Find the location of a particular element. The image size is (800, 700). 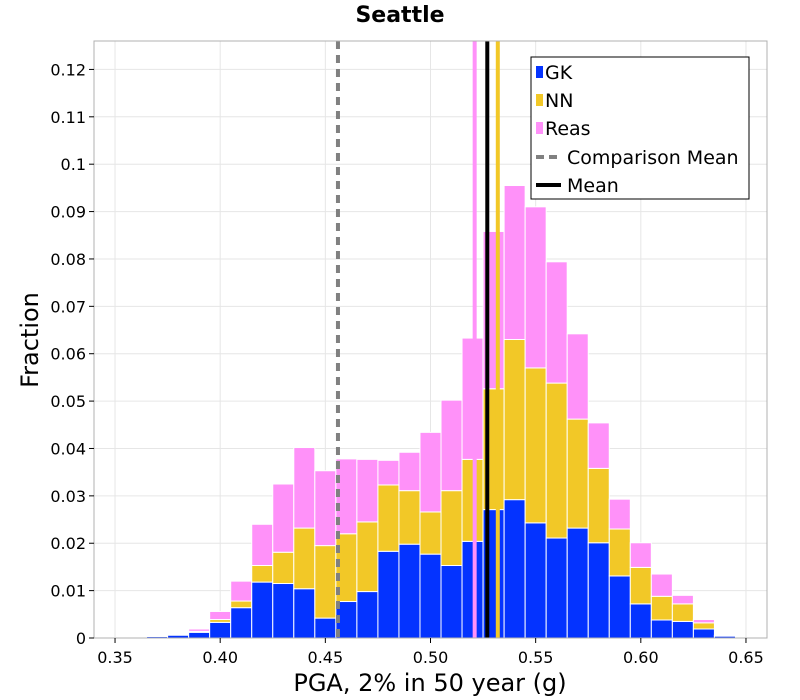

y-tick-label: 0.03 is located at coordinates (68, 496).